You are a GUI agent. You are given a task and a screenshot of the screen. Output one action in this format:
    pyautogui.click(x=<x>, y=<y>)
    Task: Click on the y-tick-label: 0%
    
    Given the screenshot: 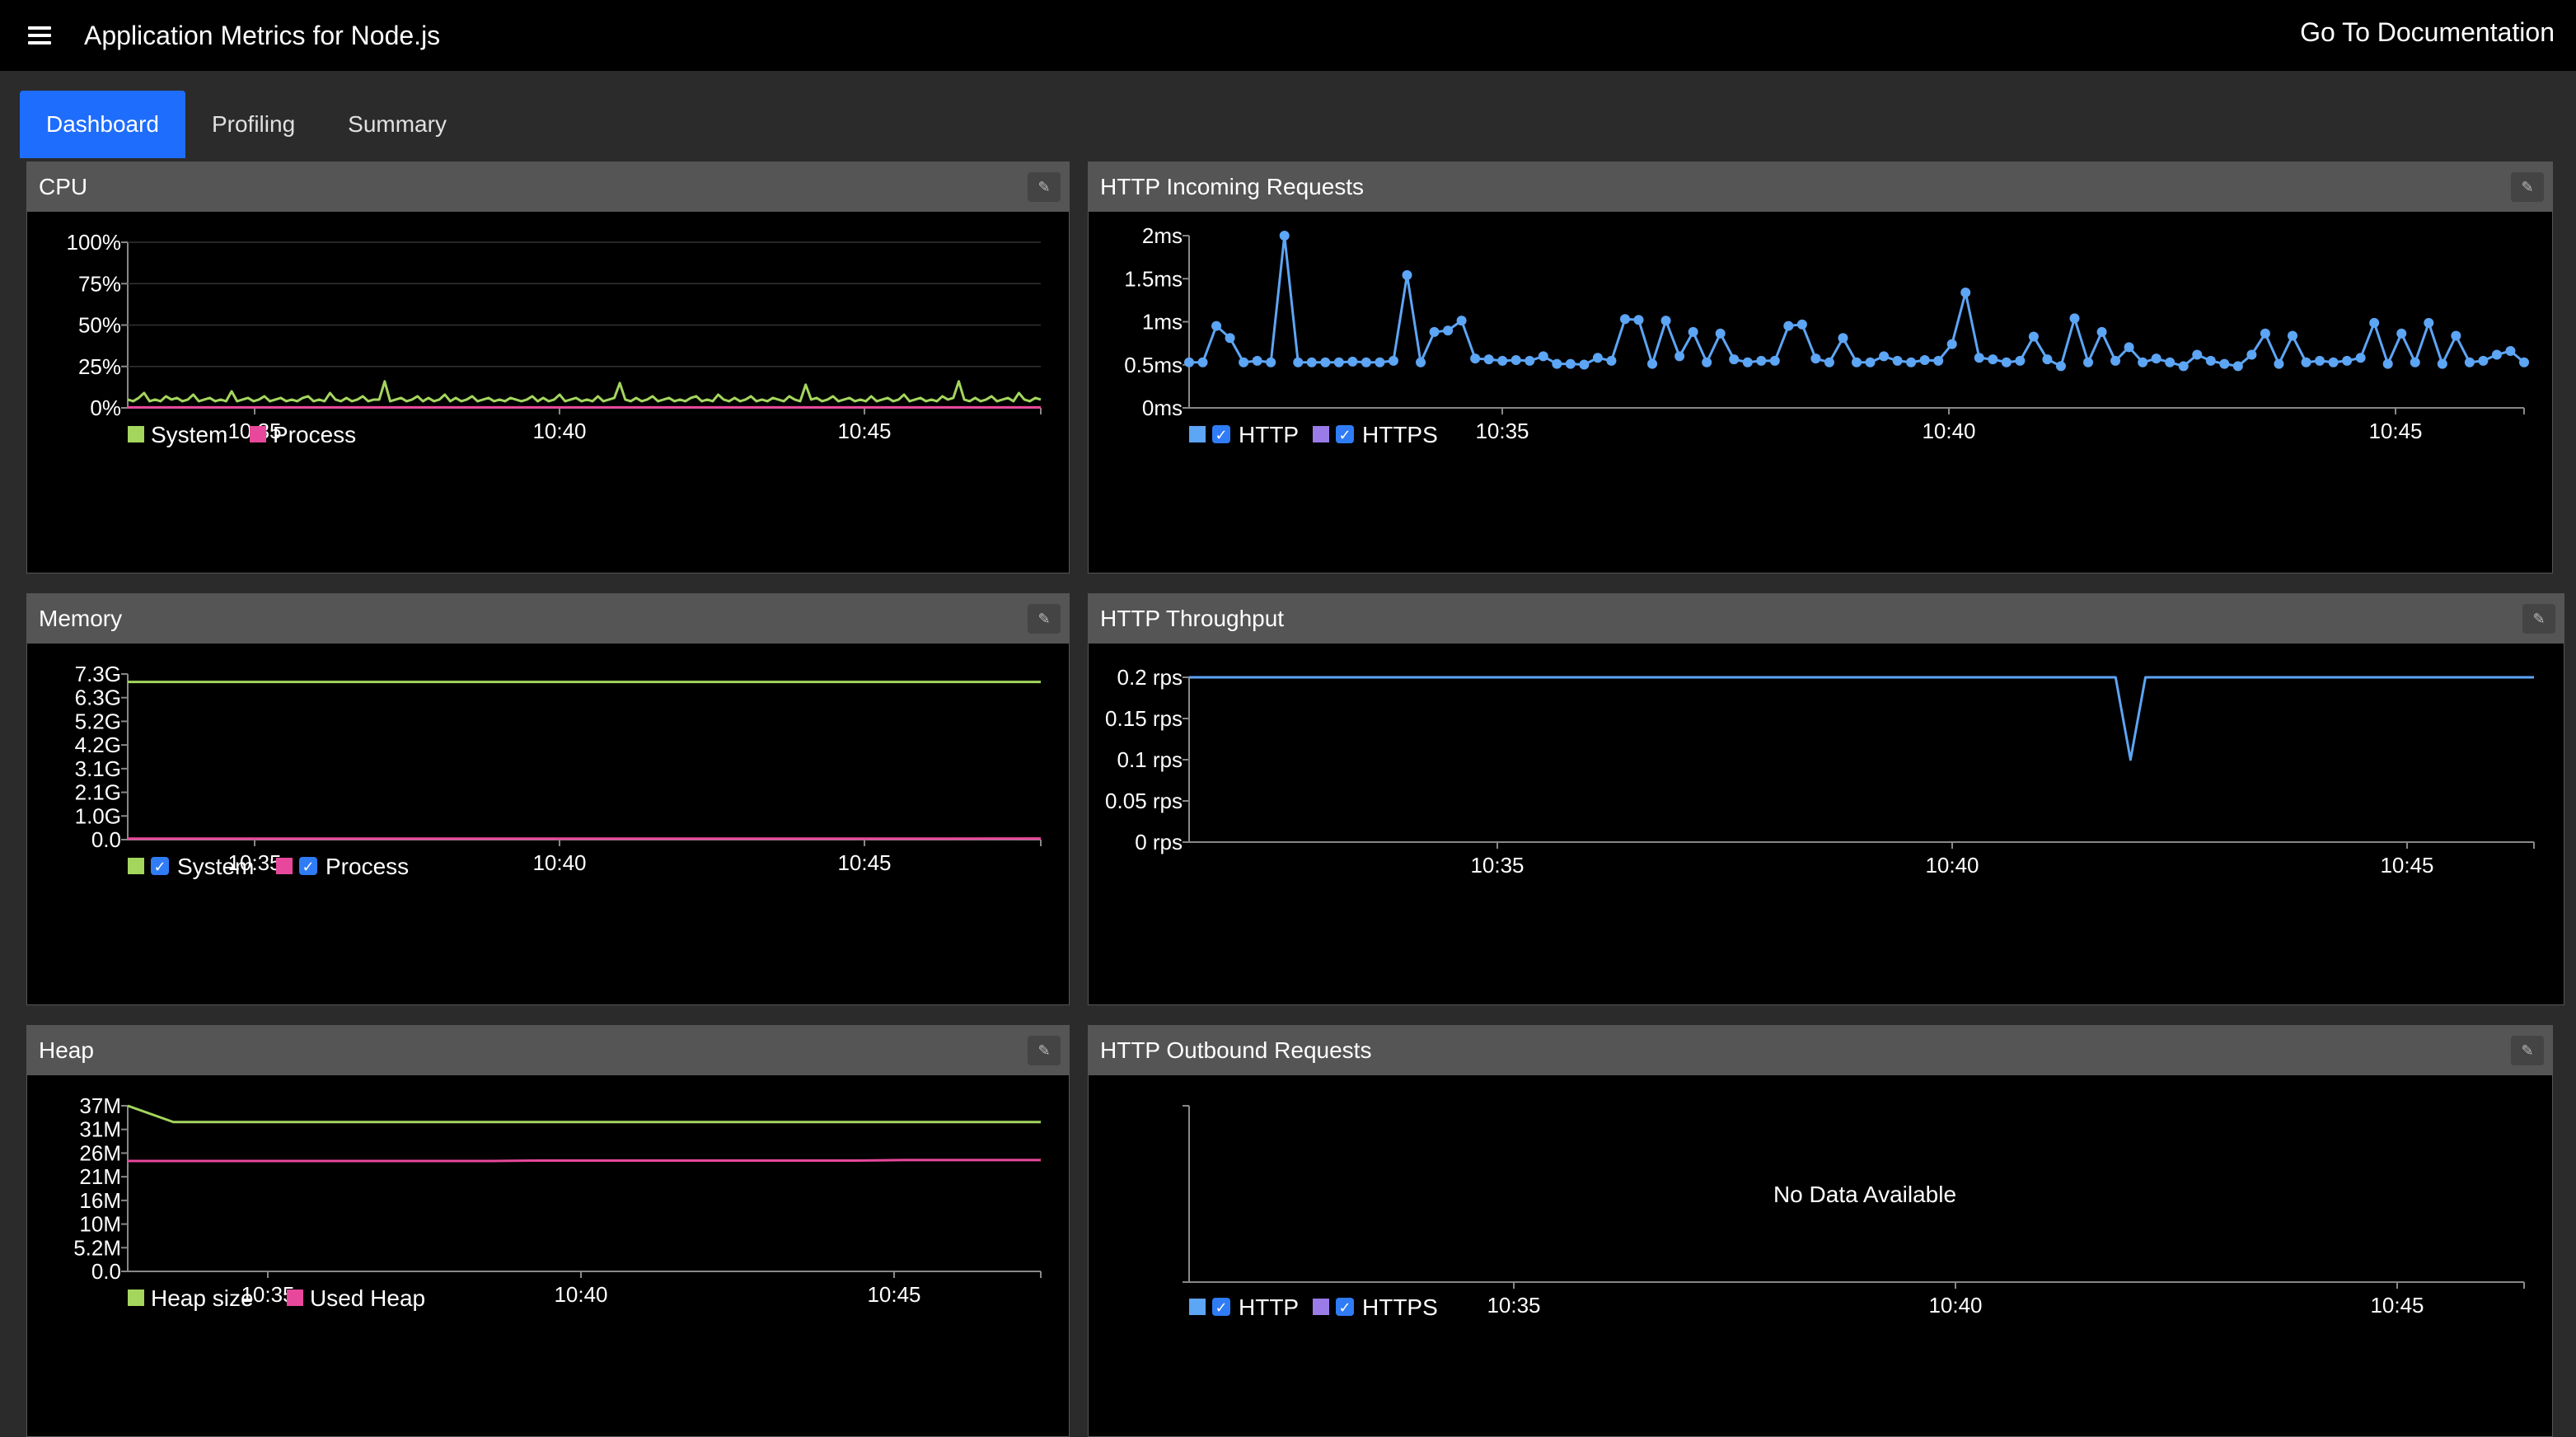 What is the action you would take?
    pyautogui.click(x=105, y=408)
    